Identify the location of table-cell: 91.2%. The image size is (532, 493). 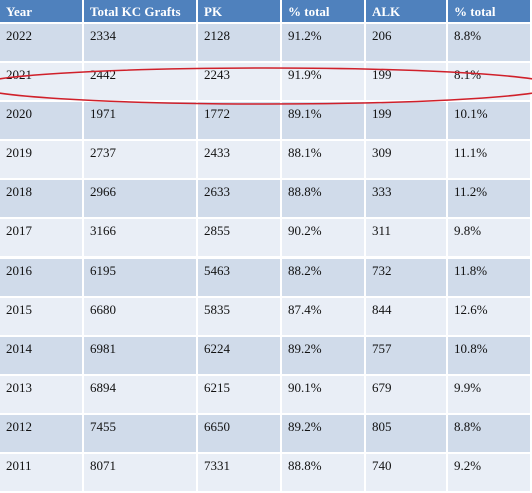
(324, 44).